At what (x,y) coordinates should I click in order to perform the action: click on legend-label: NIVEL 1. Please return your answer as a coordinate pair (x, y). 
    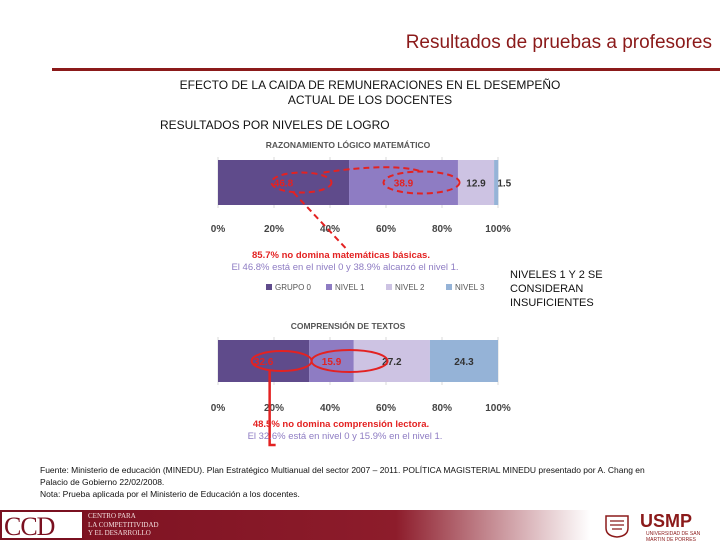
    Looking at the image, I should click on (350, 287).